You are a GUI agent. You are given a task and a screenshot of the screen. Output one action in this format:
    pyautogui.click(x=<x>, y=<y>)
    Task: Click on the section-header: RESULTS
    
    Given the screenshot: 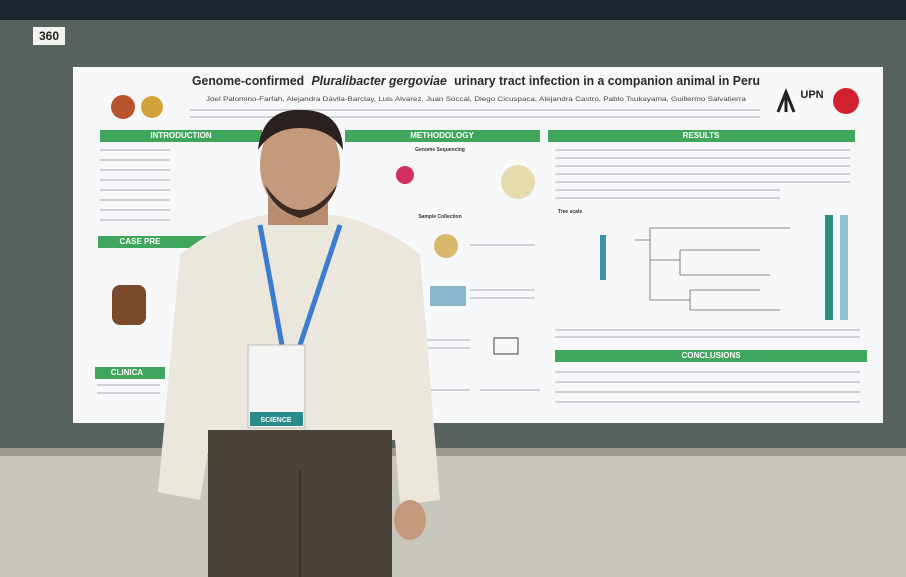 What is the action you would take?
    pyautogui.click(x=701, y=135)
    